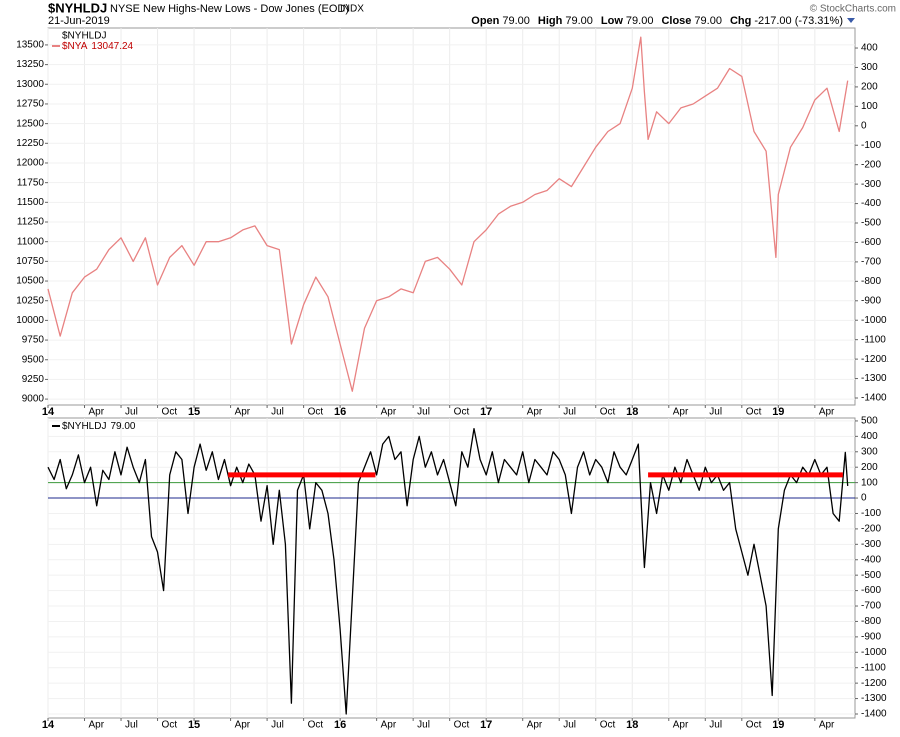 This screenshot has width=900, height=737. I want to click on legend-label: $NYHLDJ 79.00, so click(99, 426).